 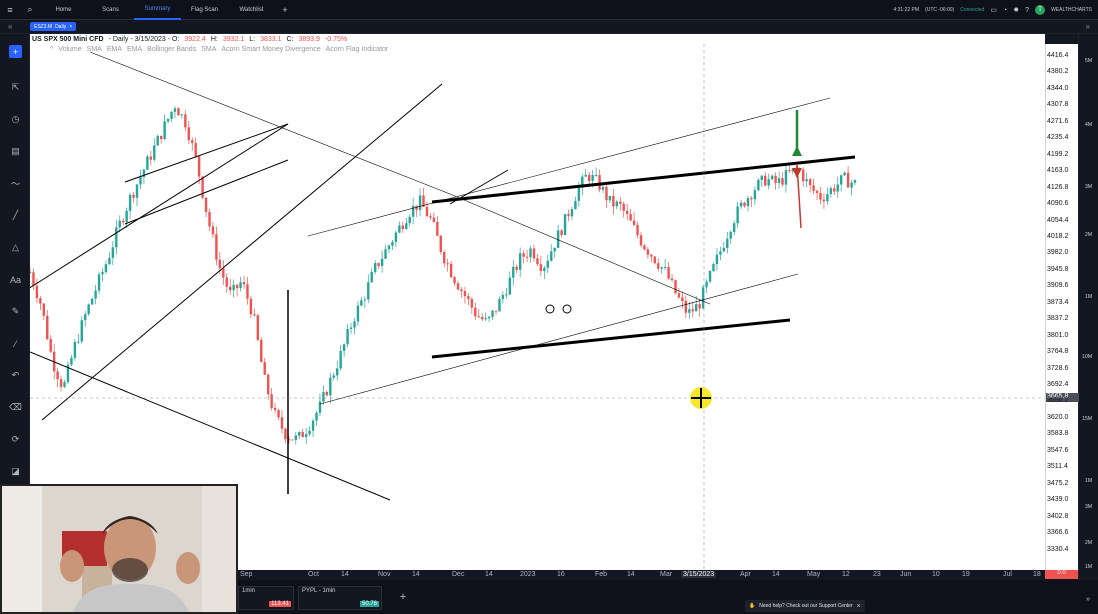 I want to click on shapes-icon: △, so click(x=15, y=247).